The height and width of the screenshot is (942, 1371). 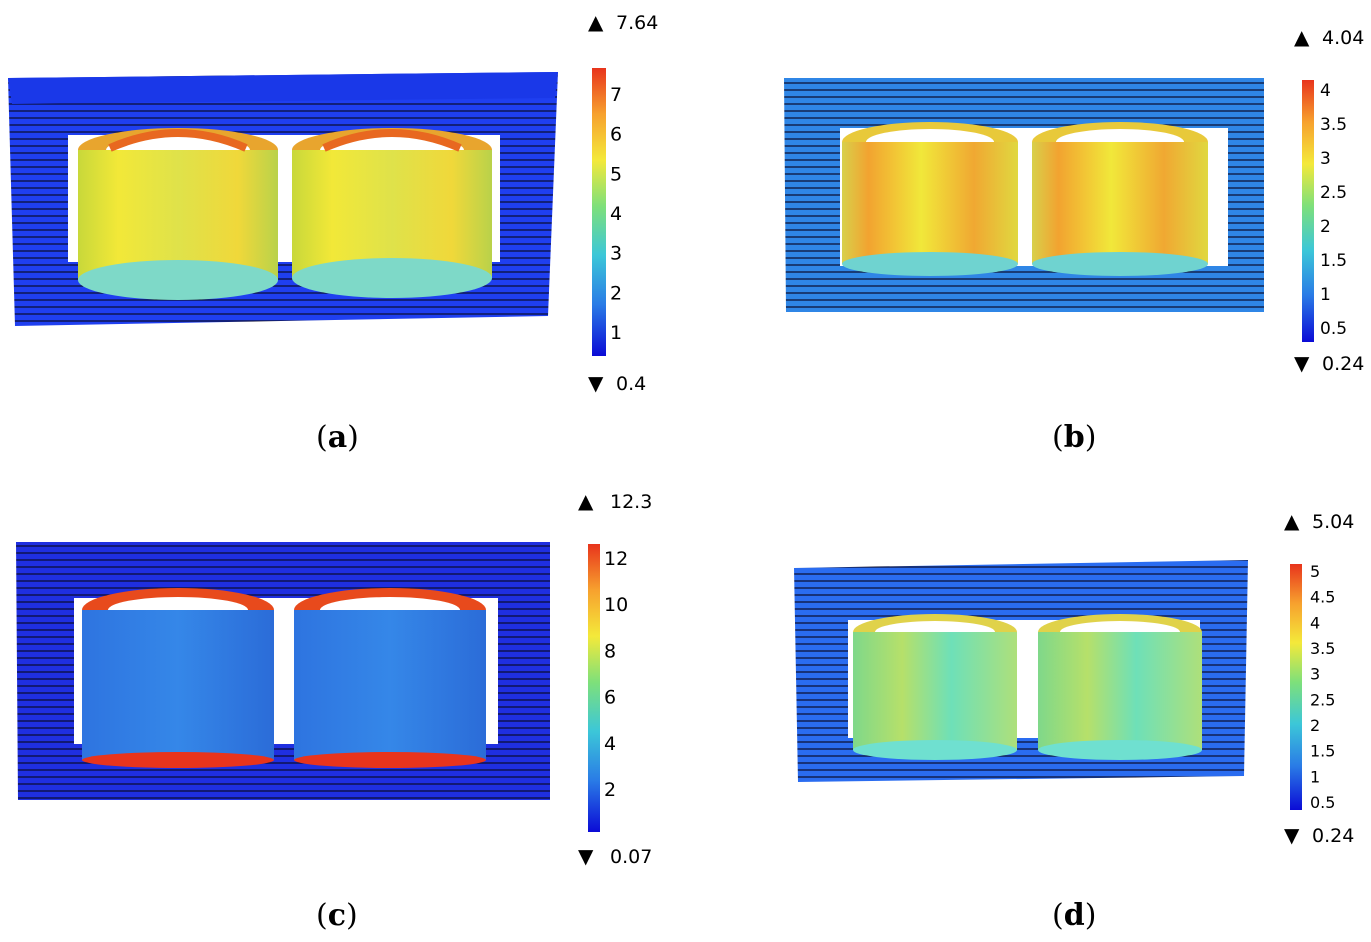 What do you see at coordinates (337, 437) in the screenshot?
I see `caption-a: (a)` at bounding box center [337, 437].